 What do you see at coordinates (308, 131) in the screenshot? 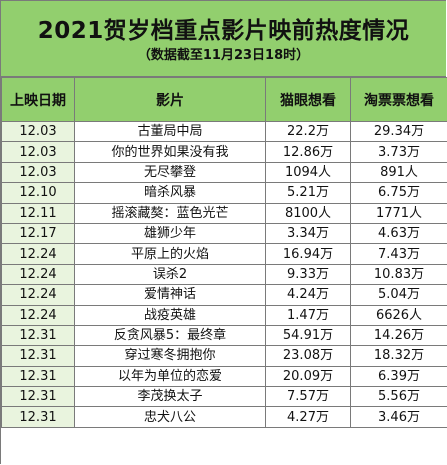
I see `cell-maoyan-want: 22.2万` at bounding box center [308, 131].